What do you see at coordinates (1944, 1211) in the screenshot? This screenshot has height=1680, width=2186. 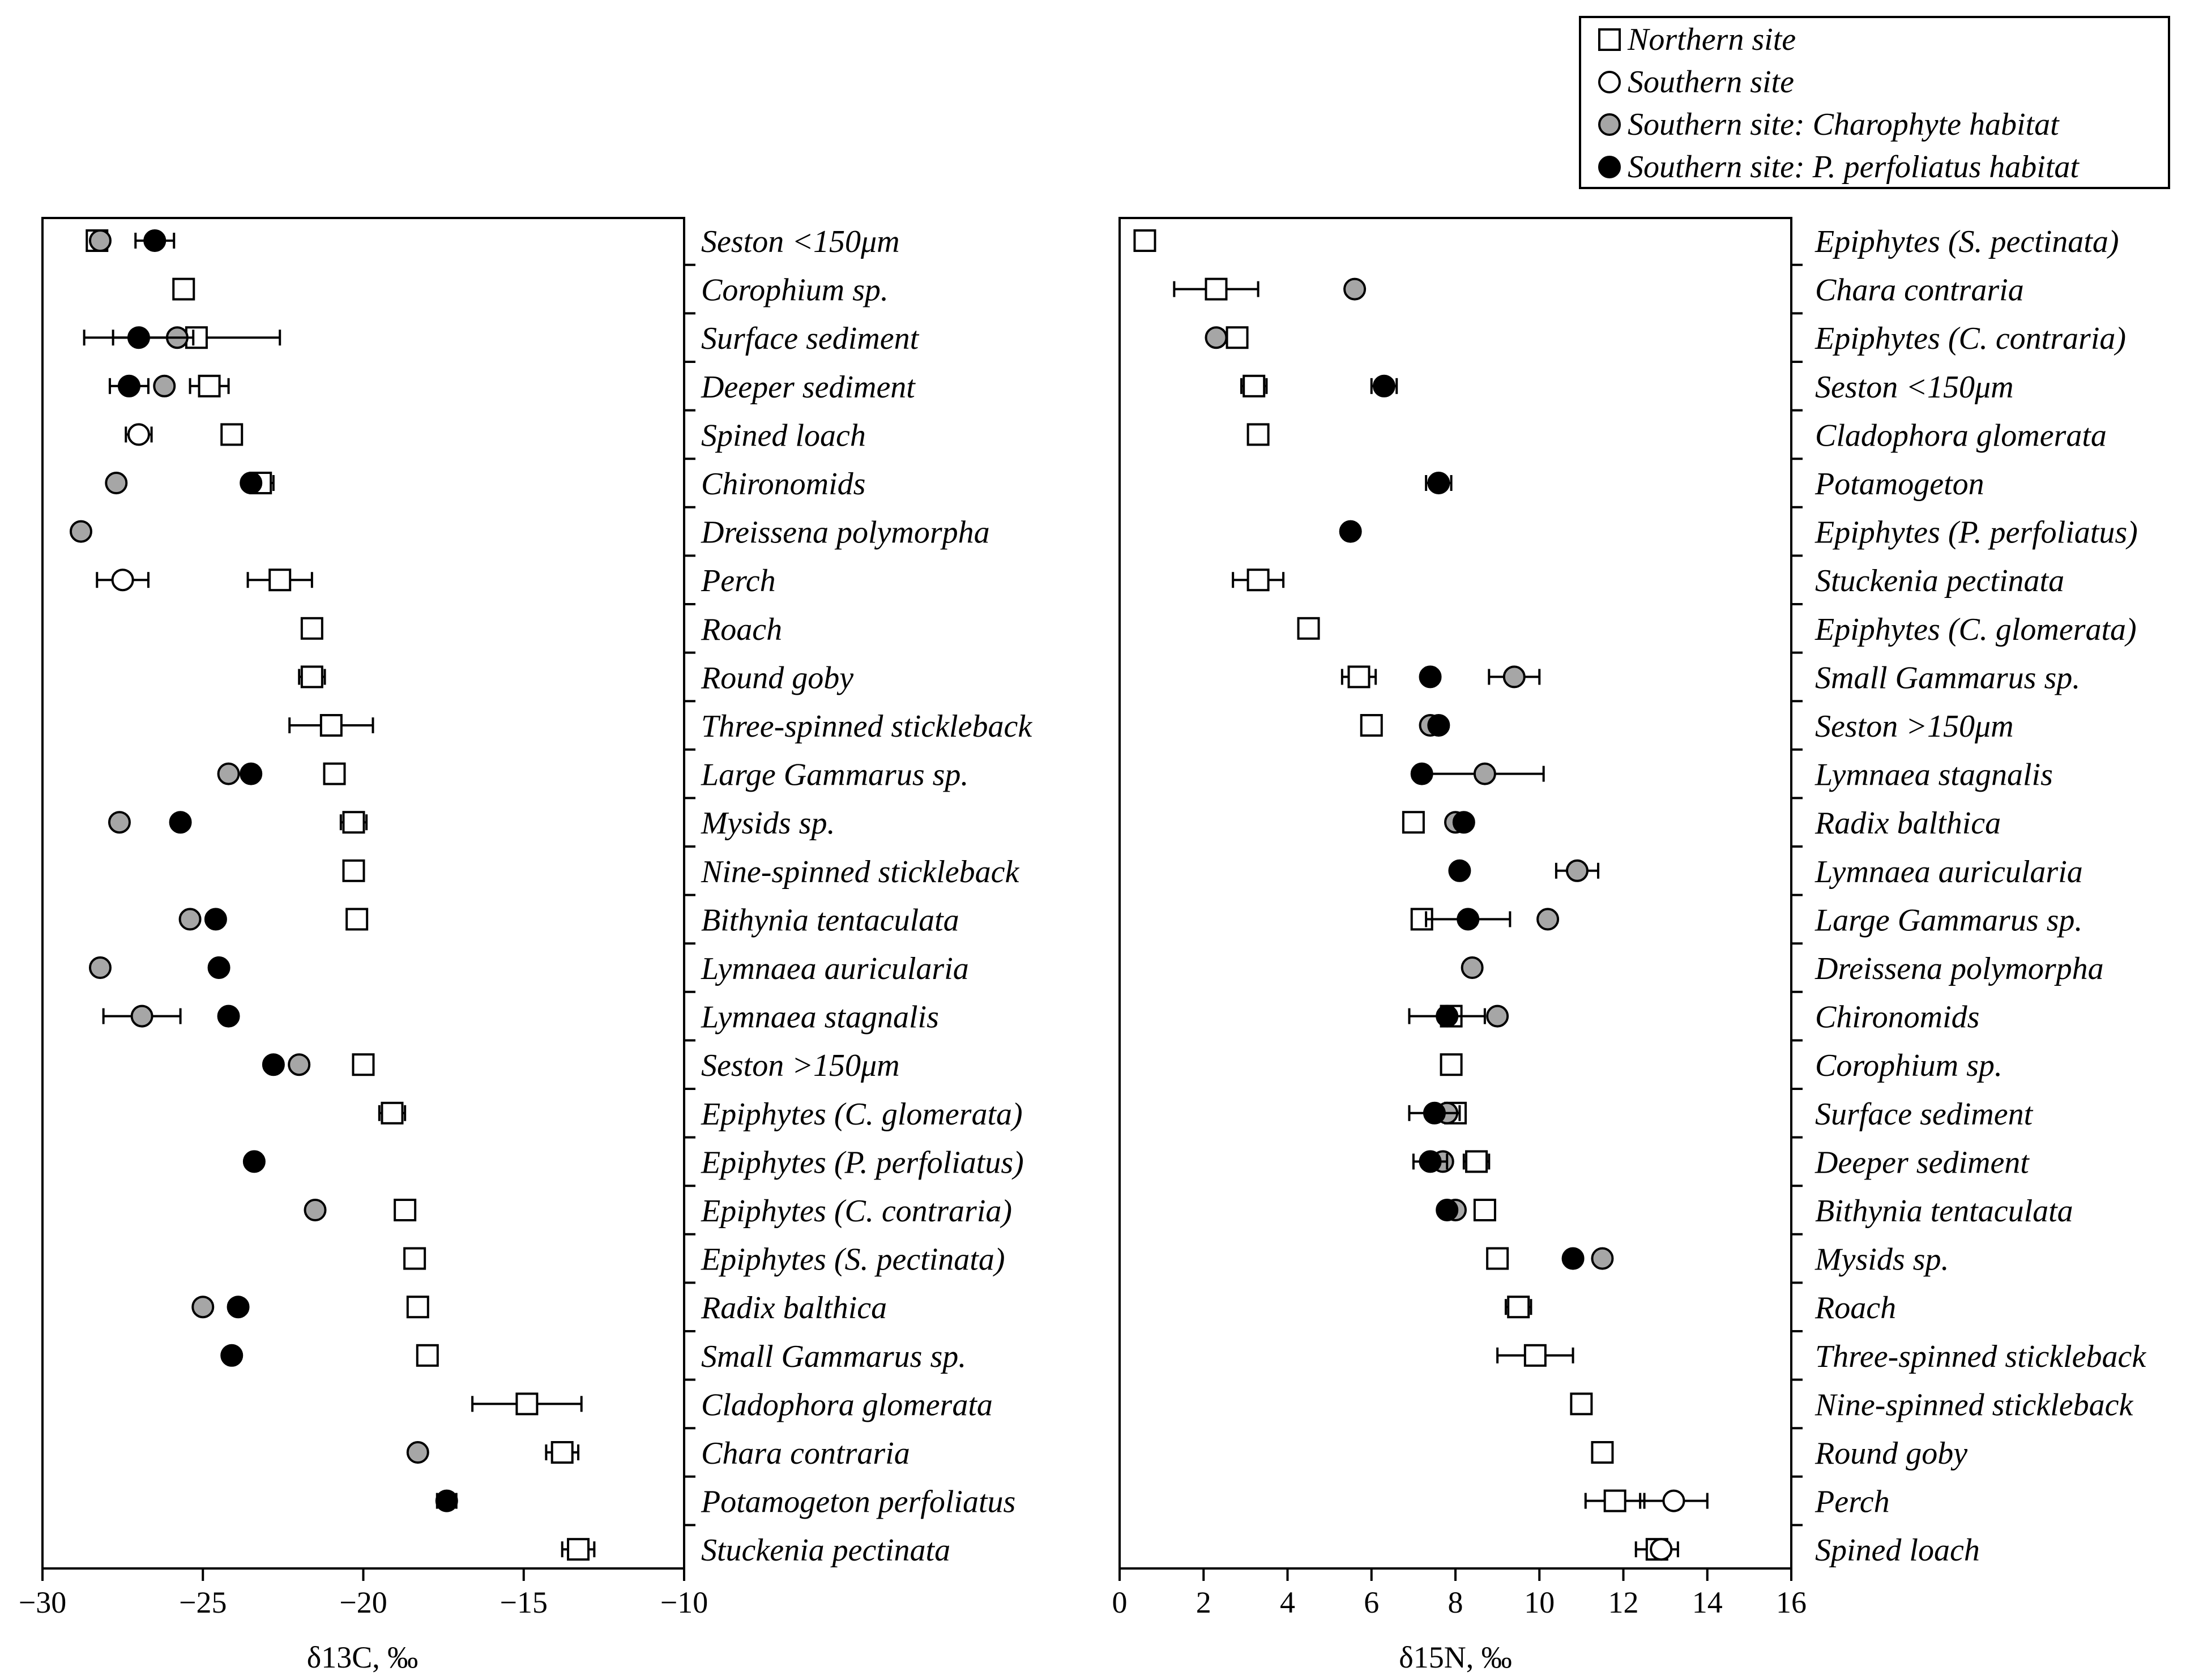 I see `category-label-bithynia-tentaculata: Bithynia tentaculata` at bounding box center [1944, 1211].